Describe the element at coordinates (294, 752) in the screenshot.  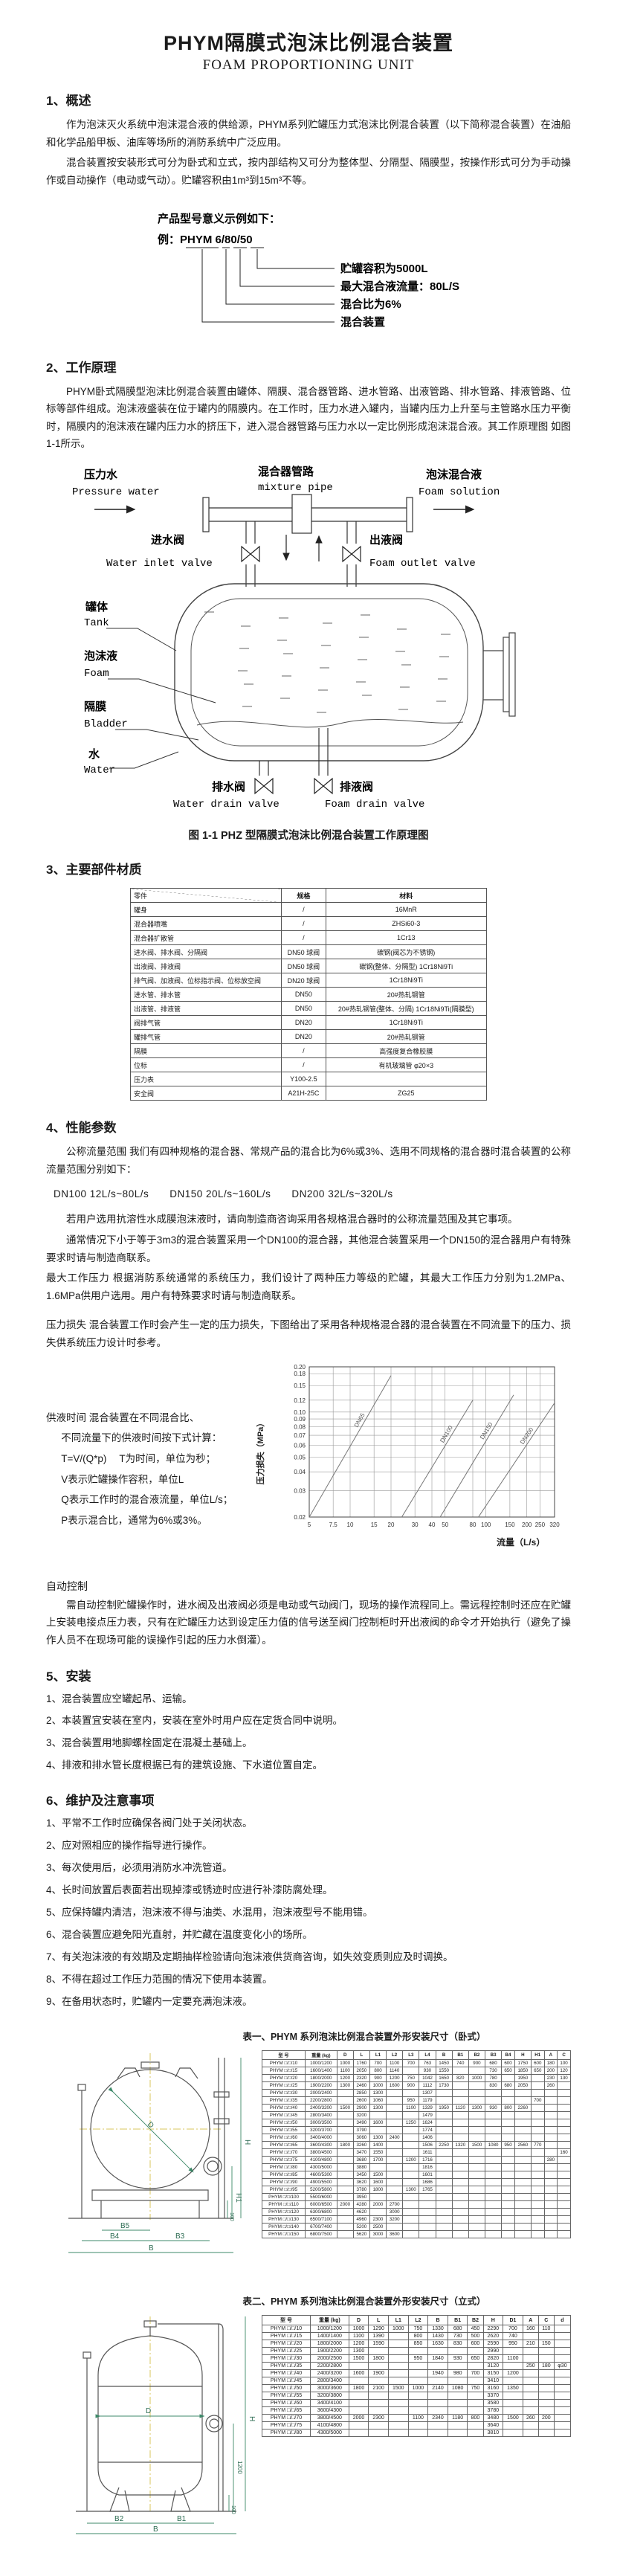
I see `drain-pipes` at that location.